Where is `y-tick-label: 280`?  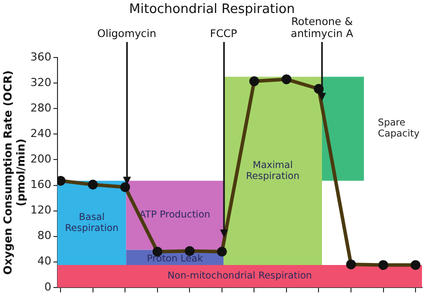 y-tick-label: 280 is located at coordinates (41, 108).